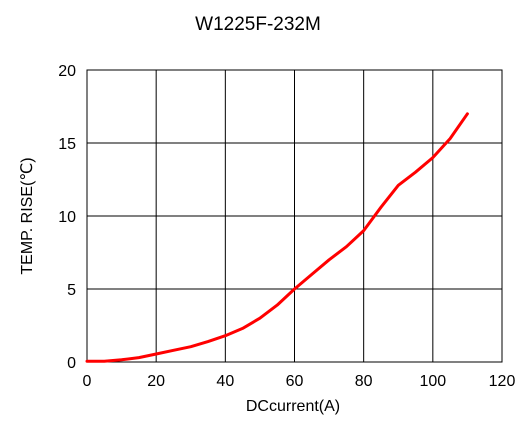  What do you see at coordinates (67, 217) in the screenshot?
I see `y-tick-label: 10` at bounding box center [67, 217].